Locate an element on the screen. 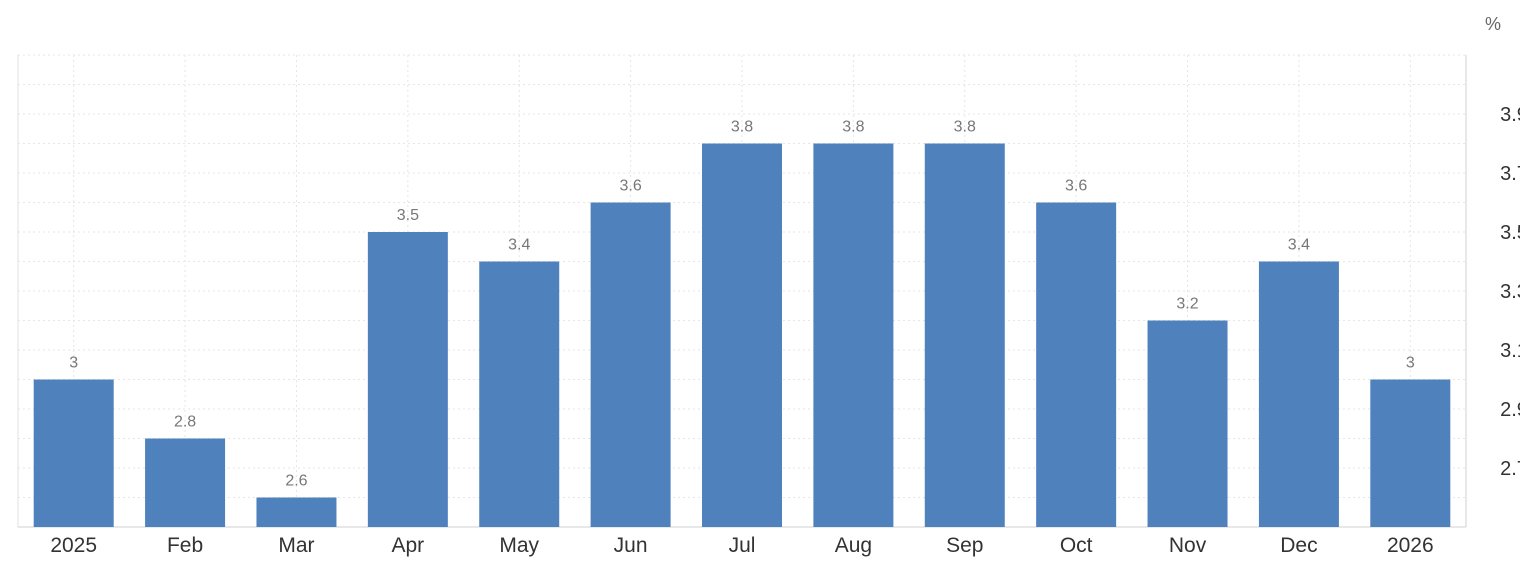  bar-jun is located at coordinates (630, 364).